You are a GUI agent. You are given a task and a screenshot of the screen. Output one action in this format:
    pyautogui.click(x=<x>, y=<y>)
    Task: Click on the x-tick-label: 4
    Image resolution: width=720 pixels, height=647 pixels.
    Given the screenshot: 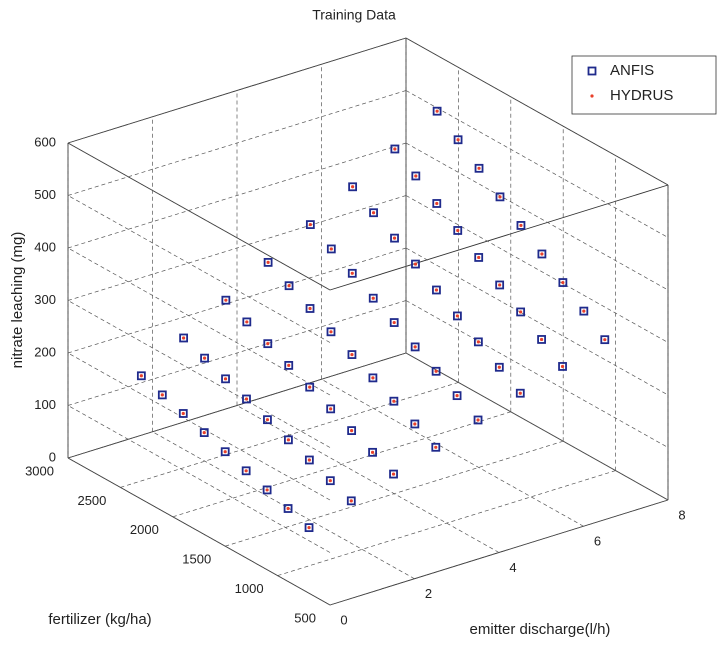 What is the action you would take?
    pyautogui.click(x=512, y=567)
    